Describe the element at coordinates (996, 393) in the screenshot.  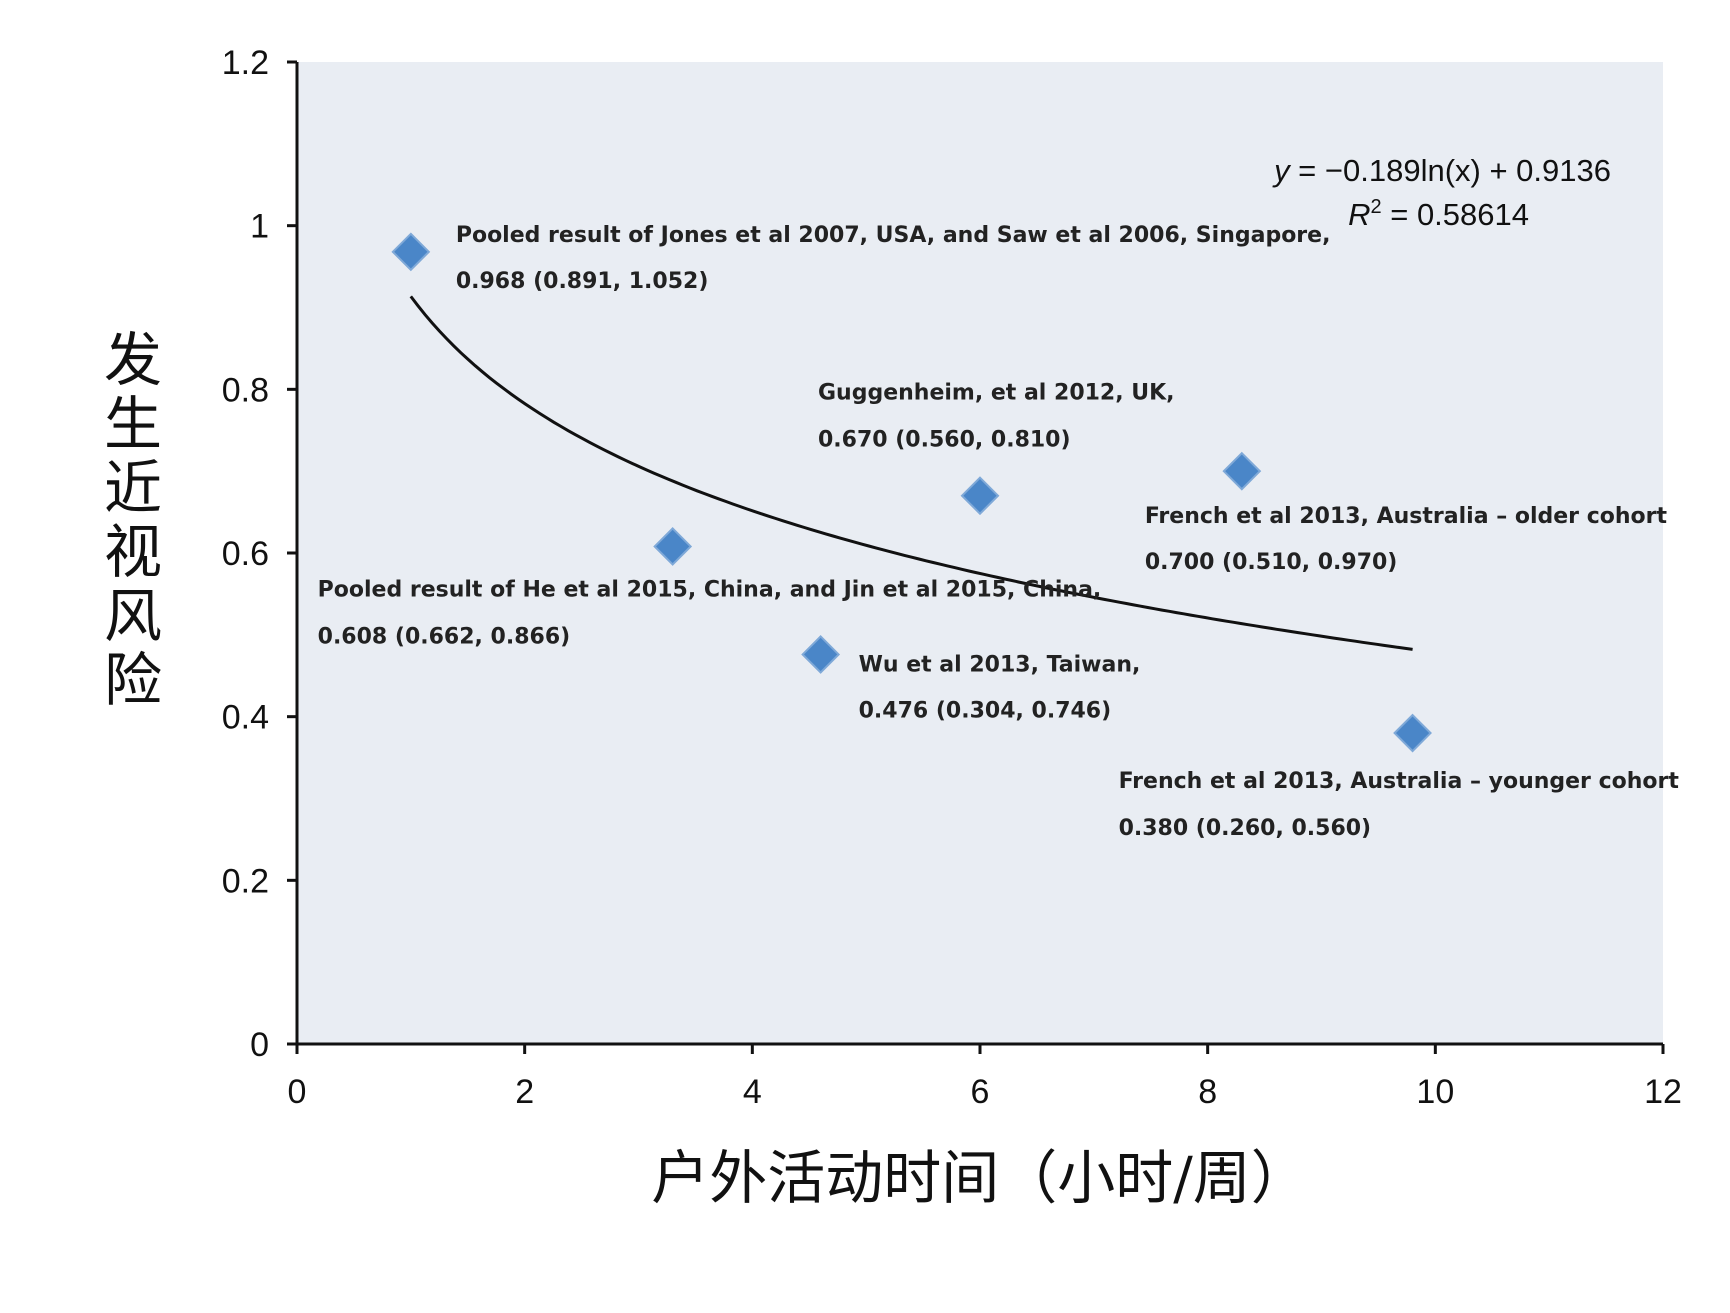
I see `point-label: Guggenheim, et al 2012, UK,` at that location.